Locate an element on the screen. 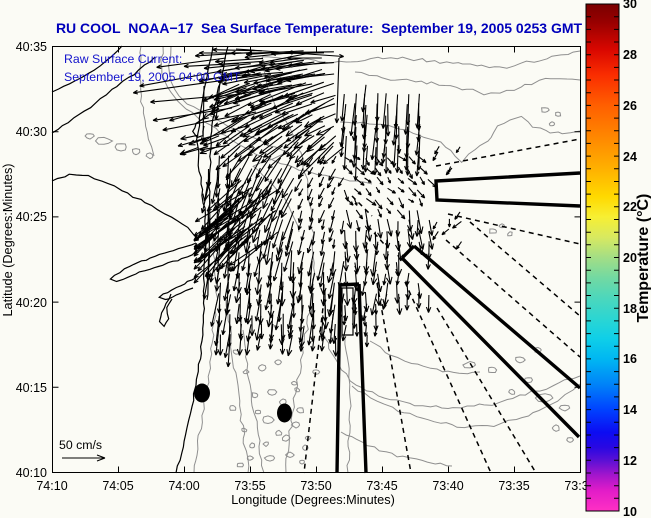 Image resolution: width=651 pixels, height=518 pixels. svg-text: 74:05 is located at coordinates (117, 486).